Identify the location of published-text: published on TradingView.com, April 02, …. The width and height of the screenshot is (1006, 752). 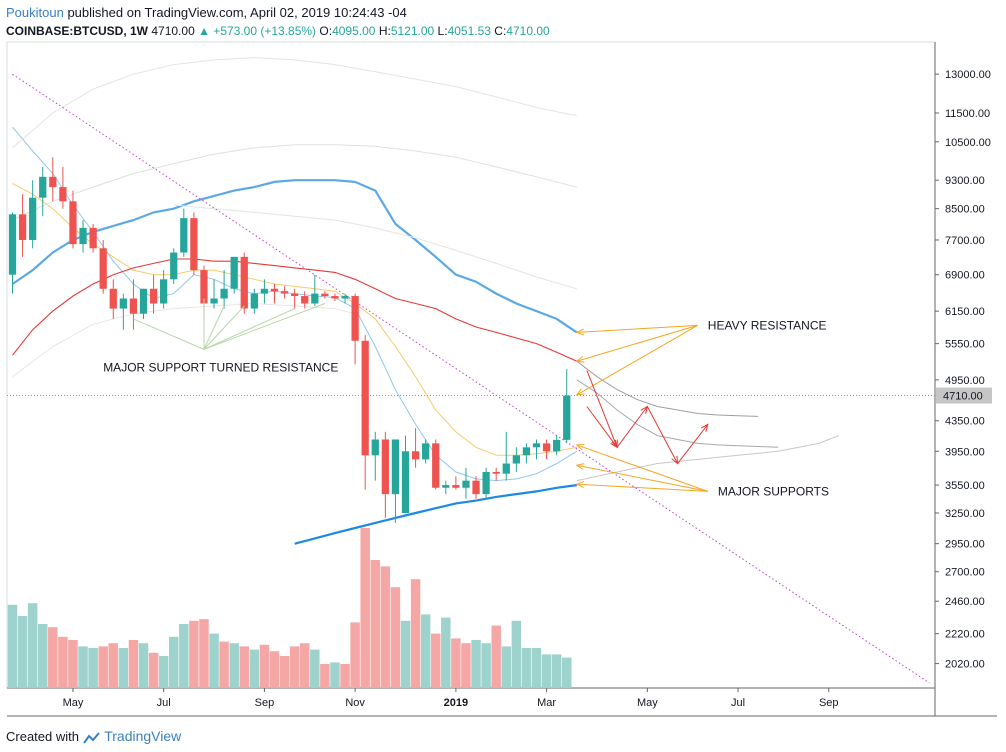
(237, 12).